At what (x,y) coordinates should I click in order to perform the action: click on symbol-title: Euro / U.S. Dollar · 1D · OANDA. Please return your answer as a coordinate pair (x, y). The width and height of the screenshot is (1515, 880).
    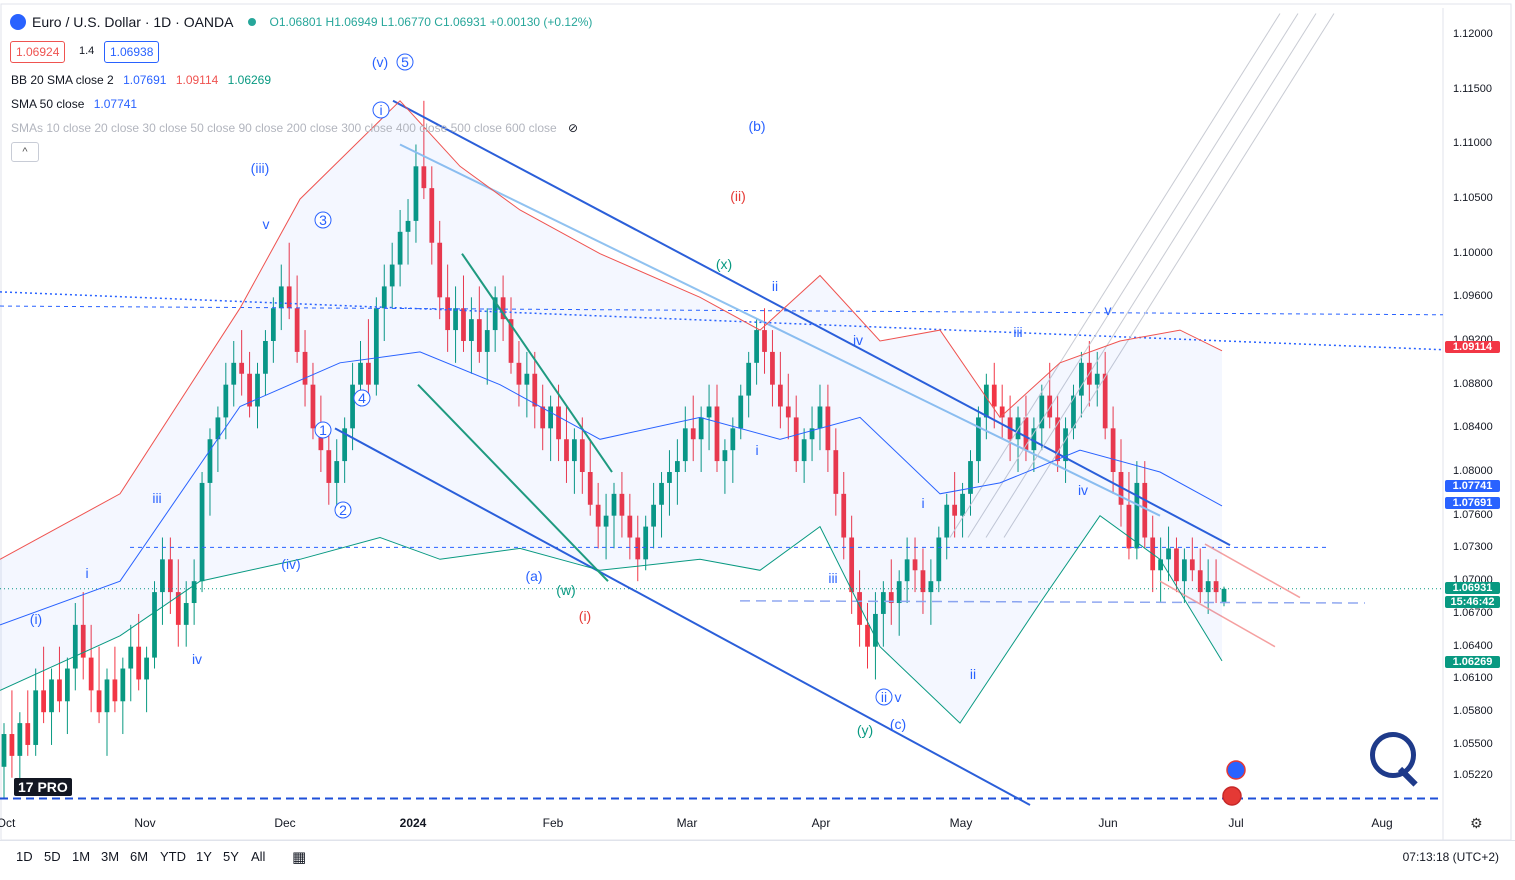
    Looking at the image, I should click on (133, 22).